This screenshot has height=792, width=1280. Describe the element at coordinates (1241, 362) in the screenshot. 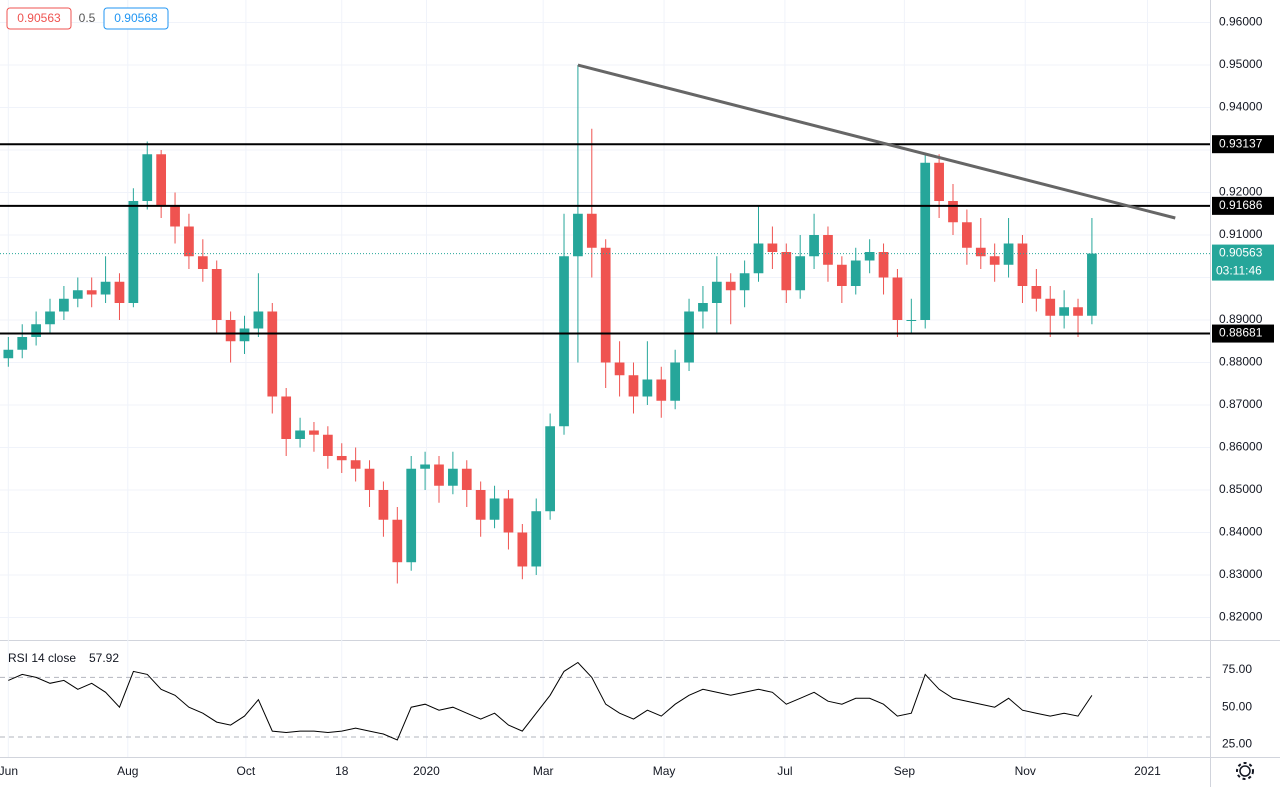

I see `y-tick-label: 0.88000` at that location.